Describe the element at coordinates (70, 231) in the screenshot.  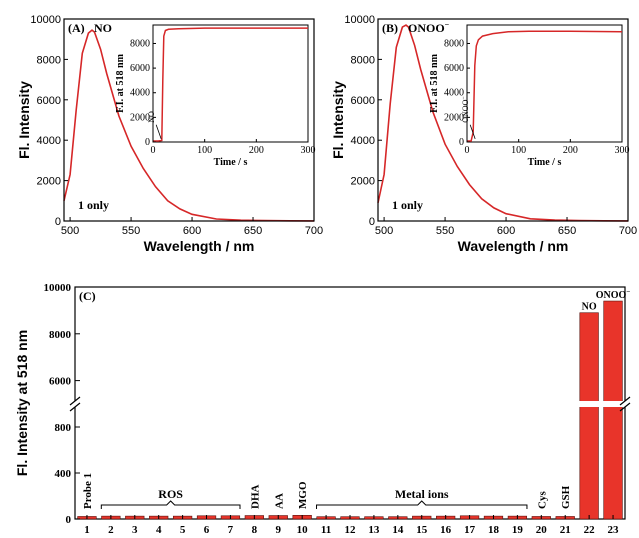
I see `x-tick-label: 500` at that location.